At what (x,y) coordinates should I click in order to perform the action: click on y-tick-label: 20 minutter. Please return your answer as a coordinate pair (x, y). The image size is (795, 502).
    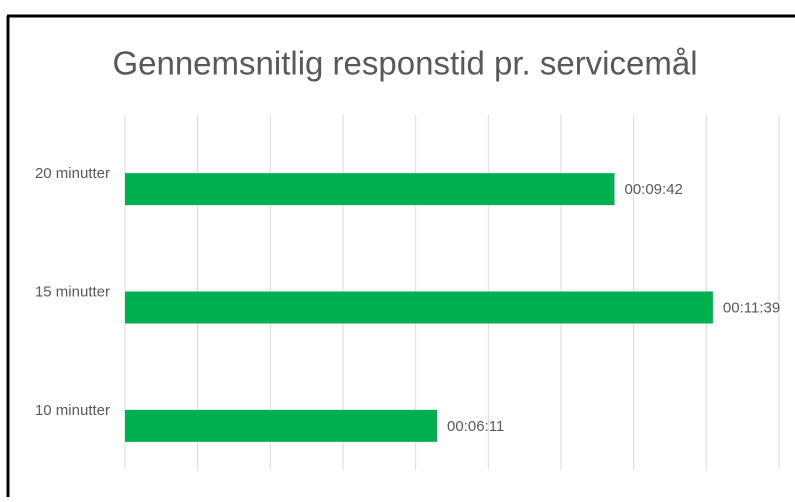
    Looking at the image, I should click on (72, 173).